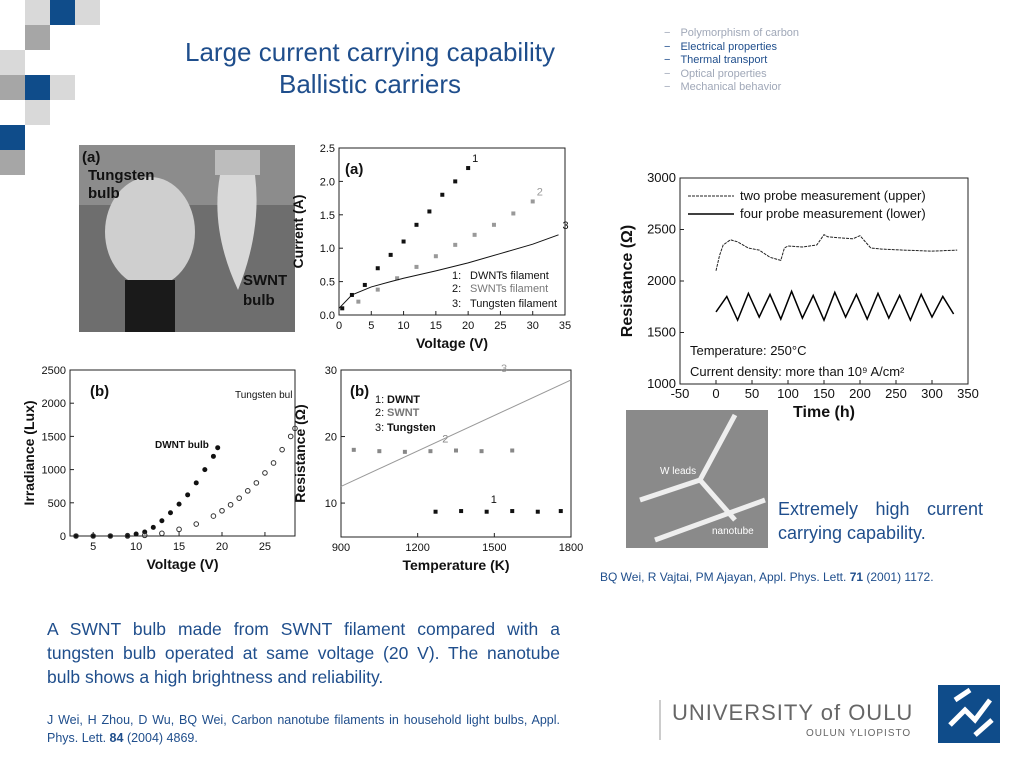  I want to click on x-tick-label: 1800, so click(571, 548).